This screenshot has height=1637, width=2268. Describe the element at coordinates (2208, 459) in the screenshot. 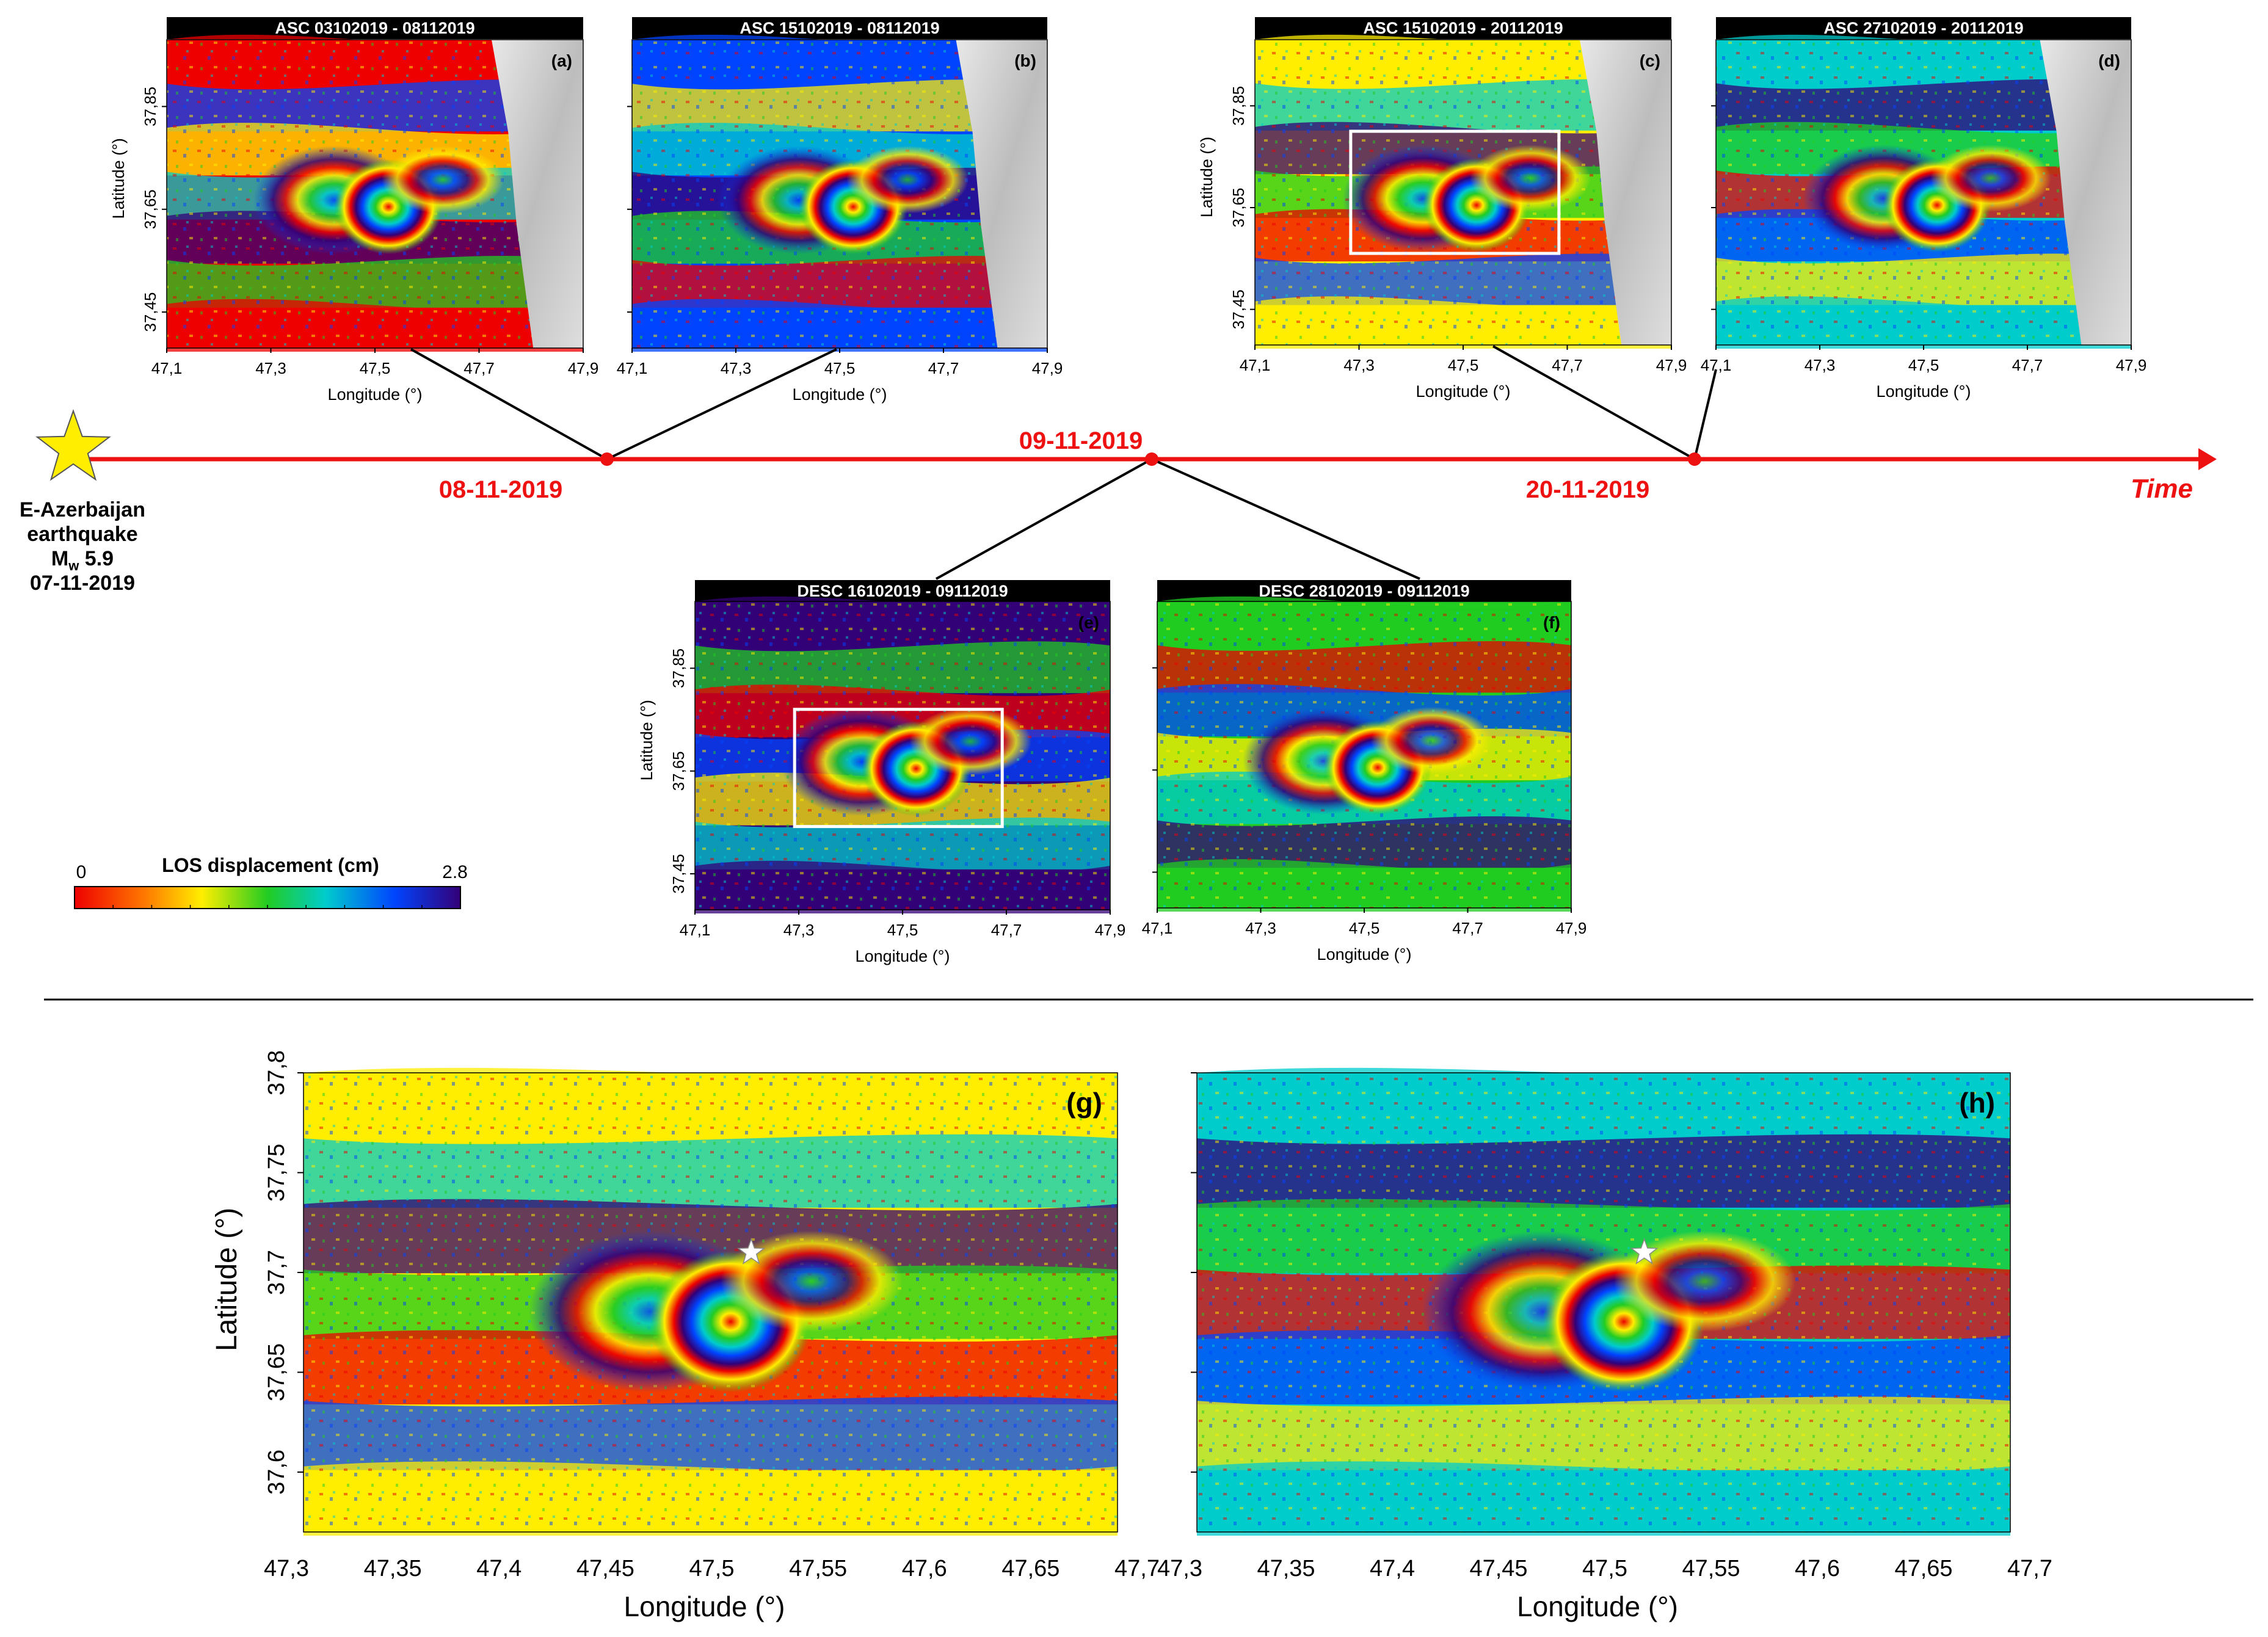

I see `timeline-arrow-icon` at that location.